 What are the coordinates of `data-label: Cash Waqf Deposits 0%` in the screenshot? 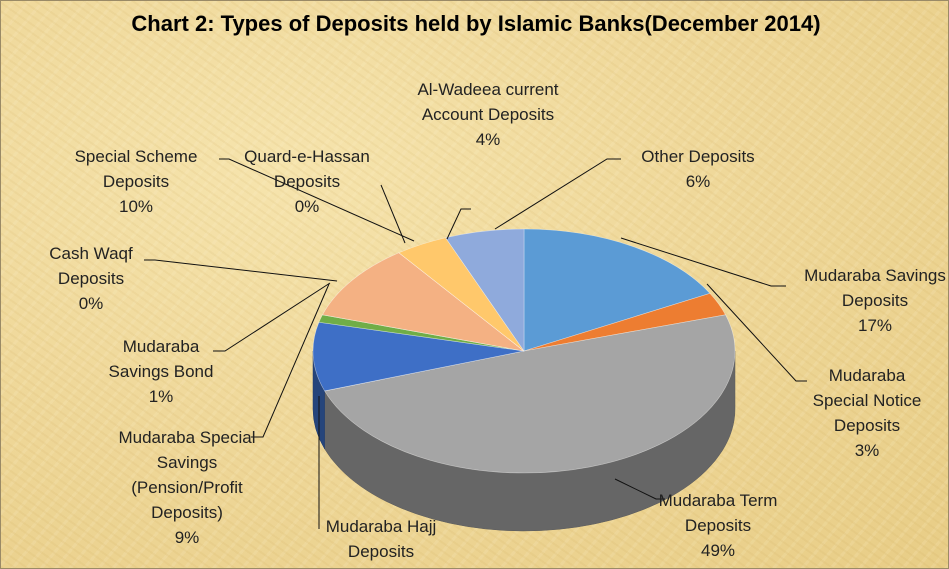 It's located at (91, 278).